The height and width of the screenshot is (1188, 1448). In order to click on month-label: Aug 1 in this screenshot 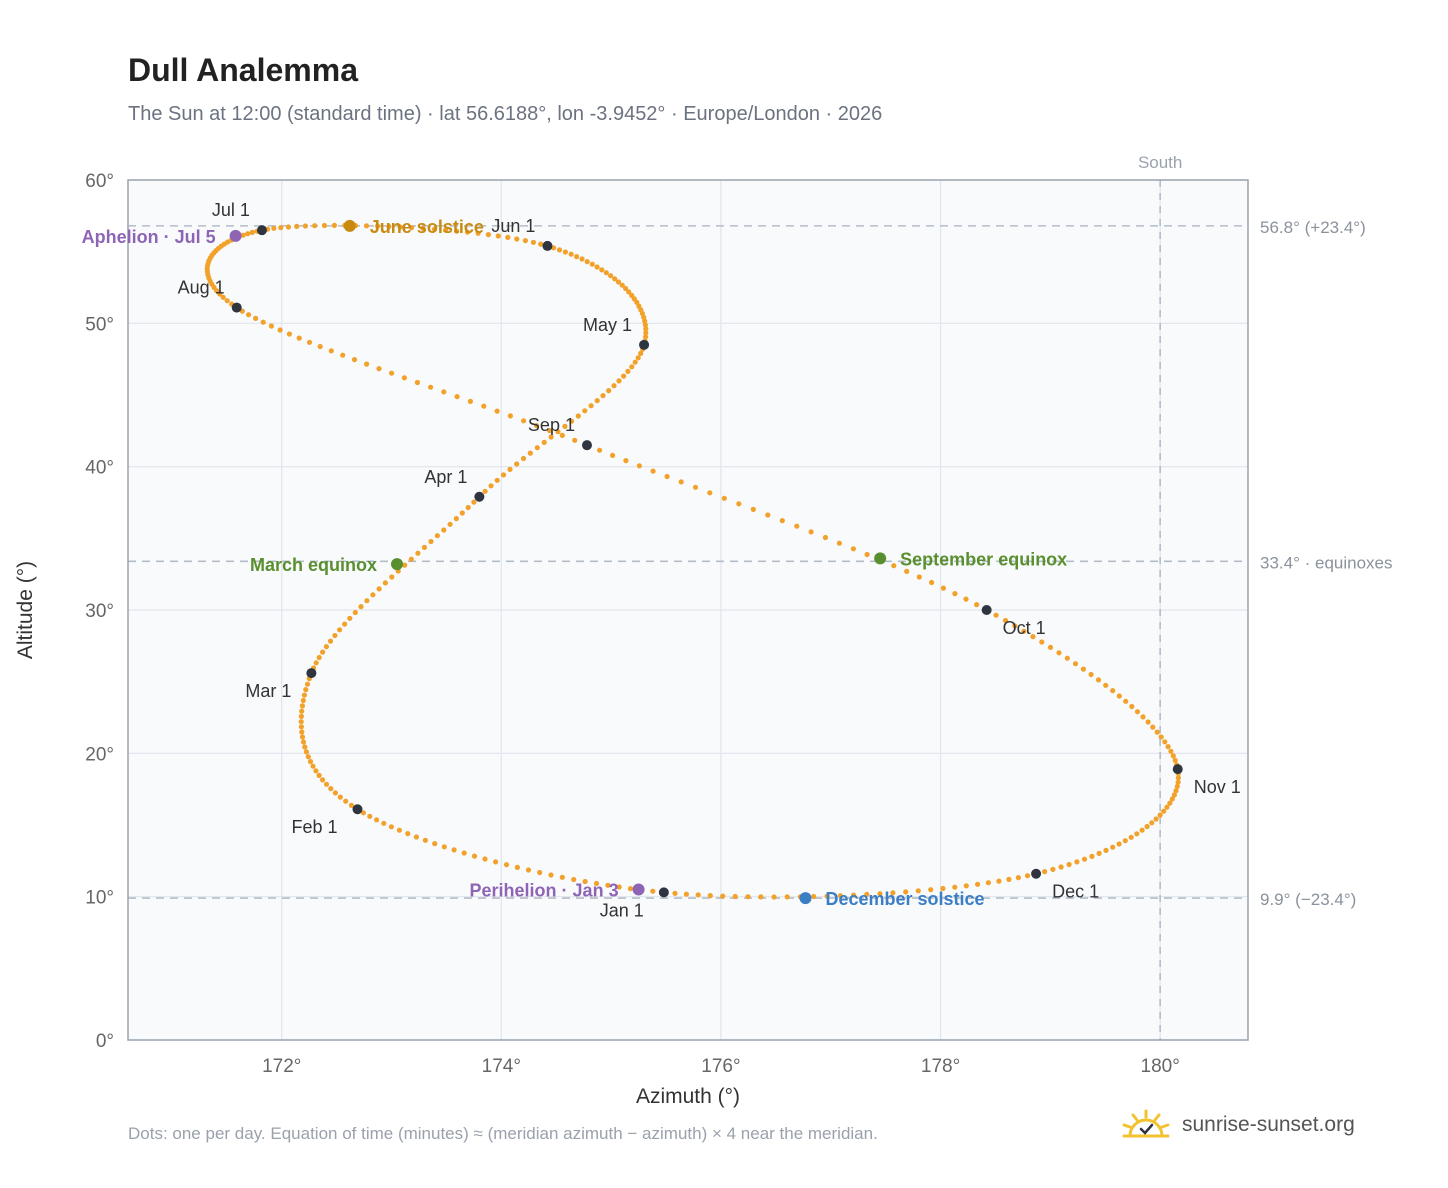, I will do `click(201, 288)`.